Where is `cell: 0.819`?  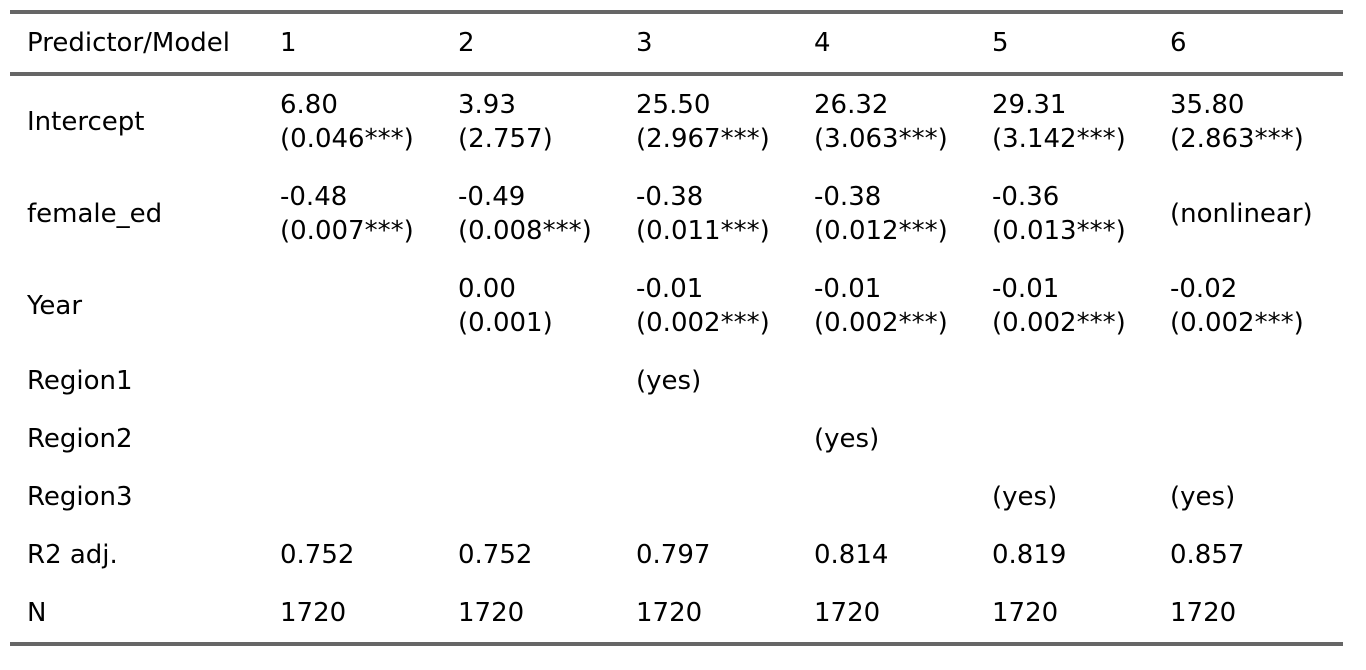
cell: 0.819 is located at coordinates (1064, 555).